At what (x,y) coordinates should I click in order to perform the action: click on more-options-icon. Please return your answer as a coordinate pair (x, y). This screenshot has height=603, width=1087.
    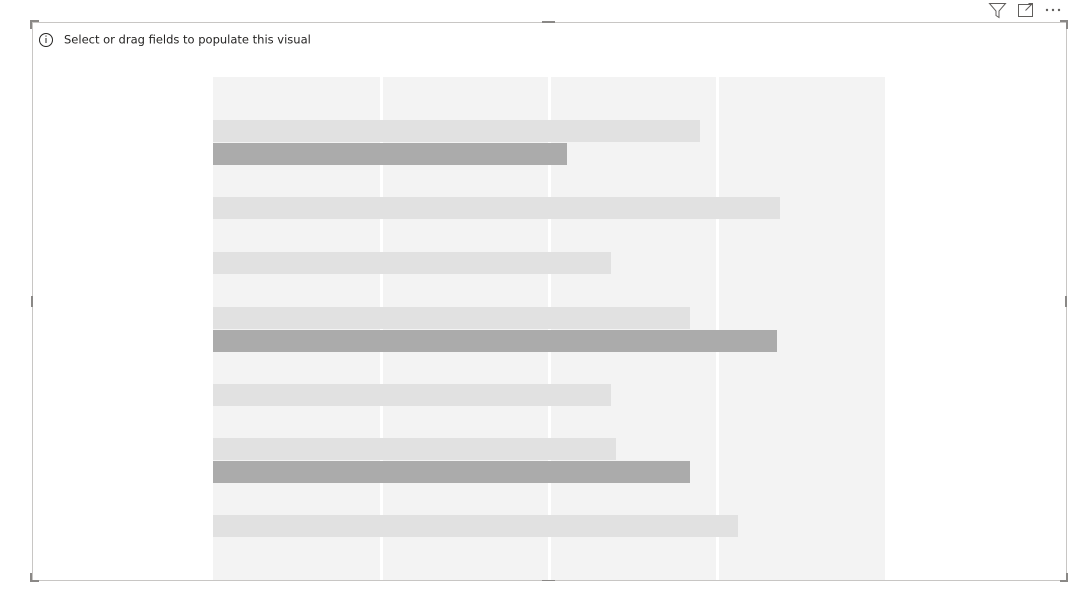
    Looking at the image, I should click on (1053, 10).